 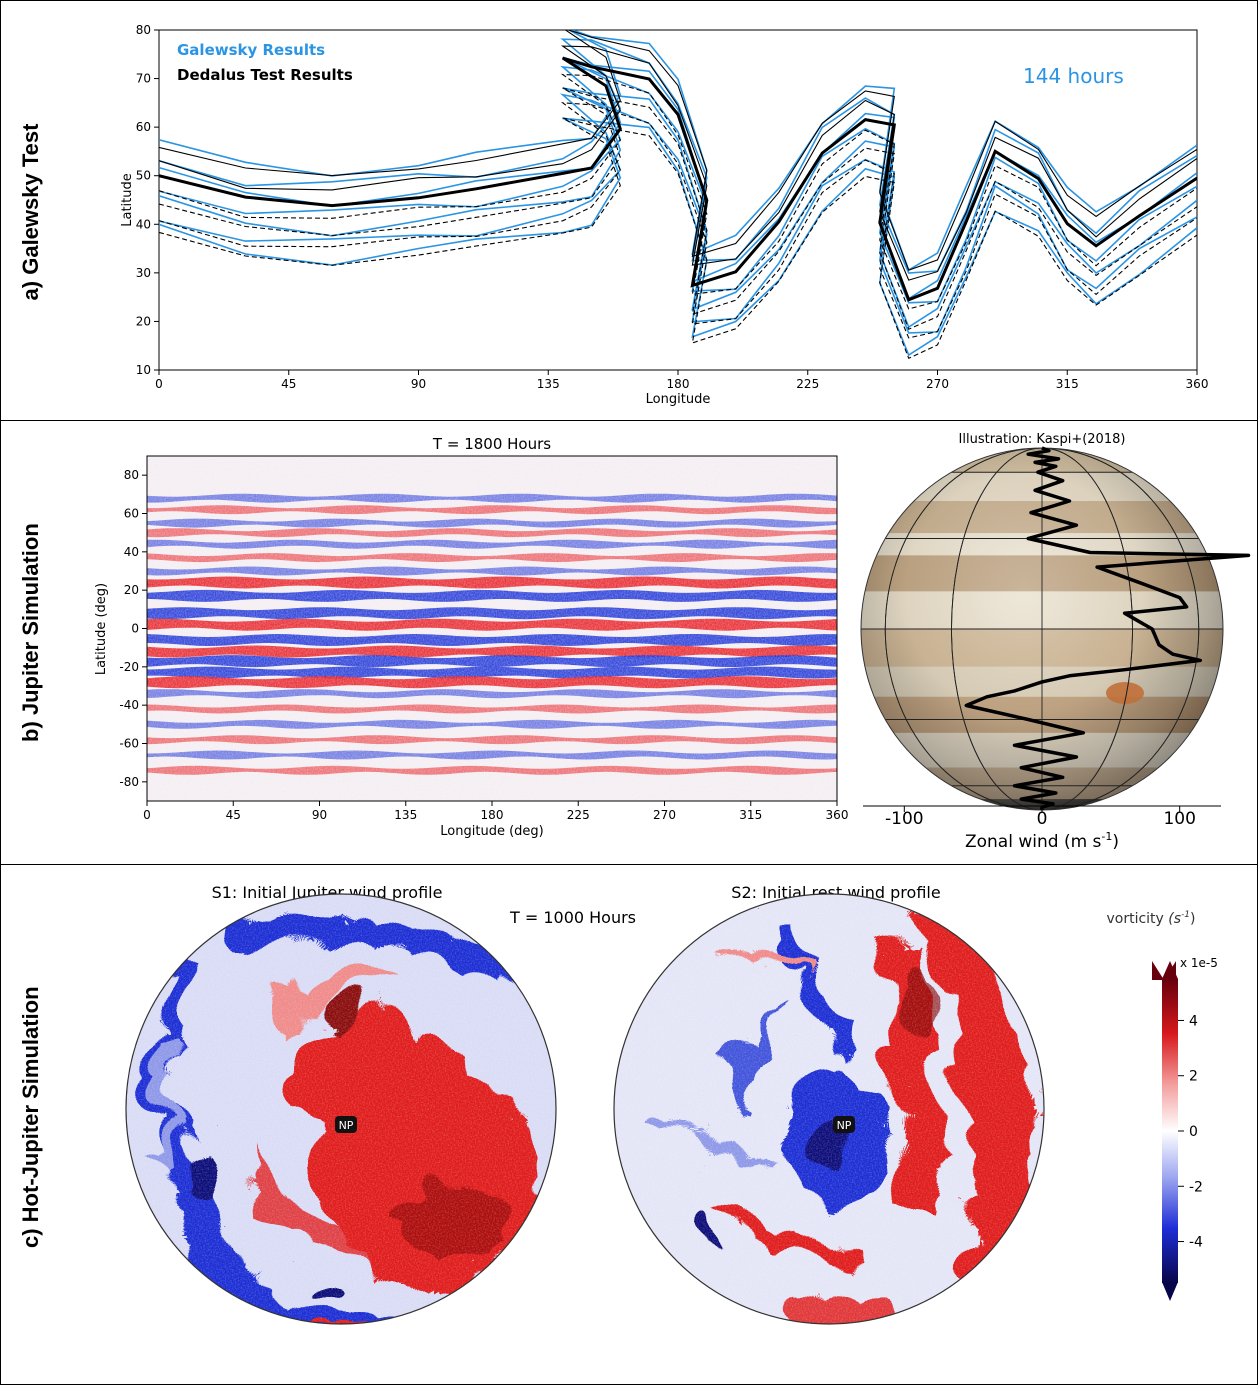 I want to click on legend-galewsky: Galewsky Results, so click(x=251, y=50).